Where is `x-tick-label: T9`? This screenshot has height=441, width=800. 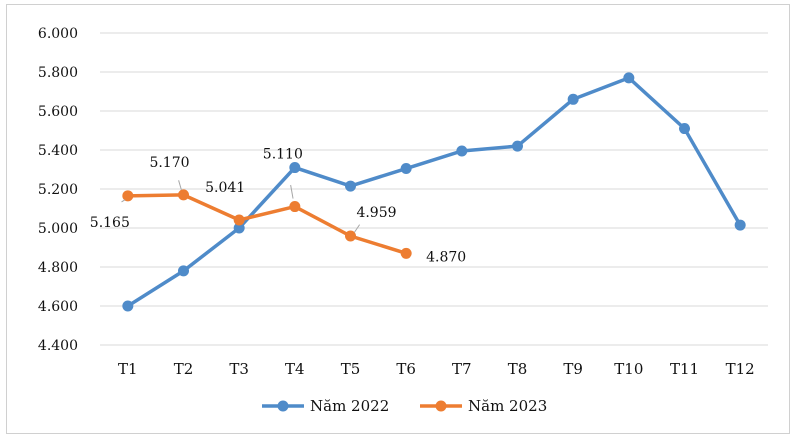
x-tick-label: T9 is located at coordinates (573, 369).